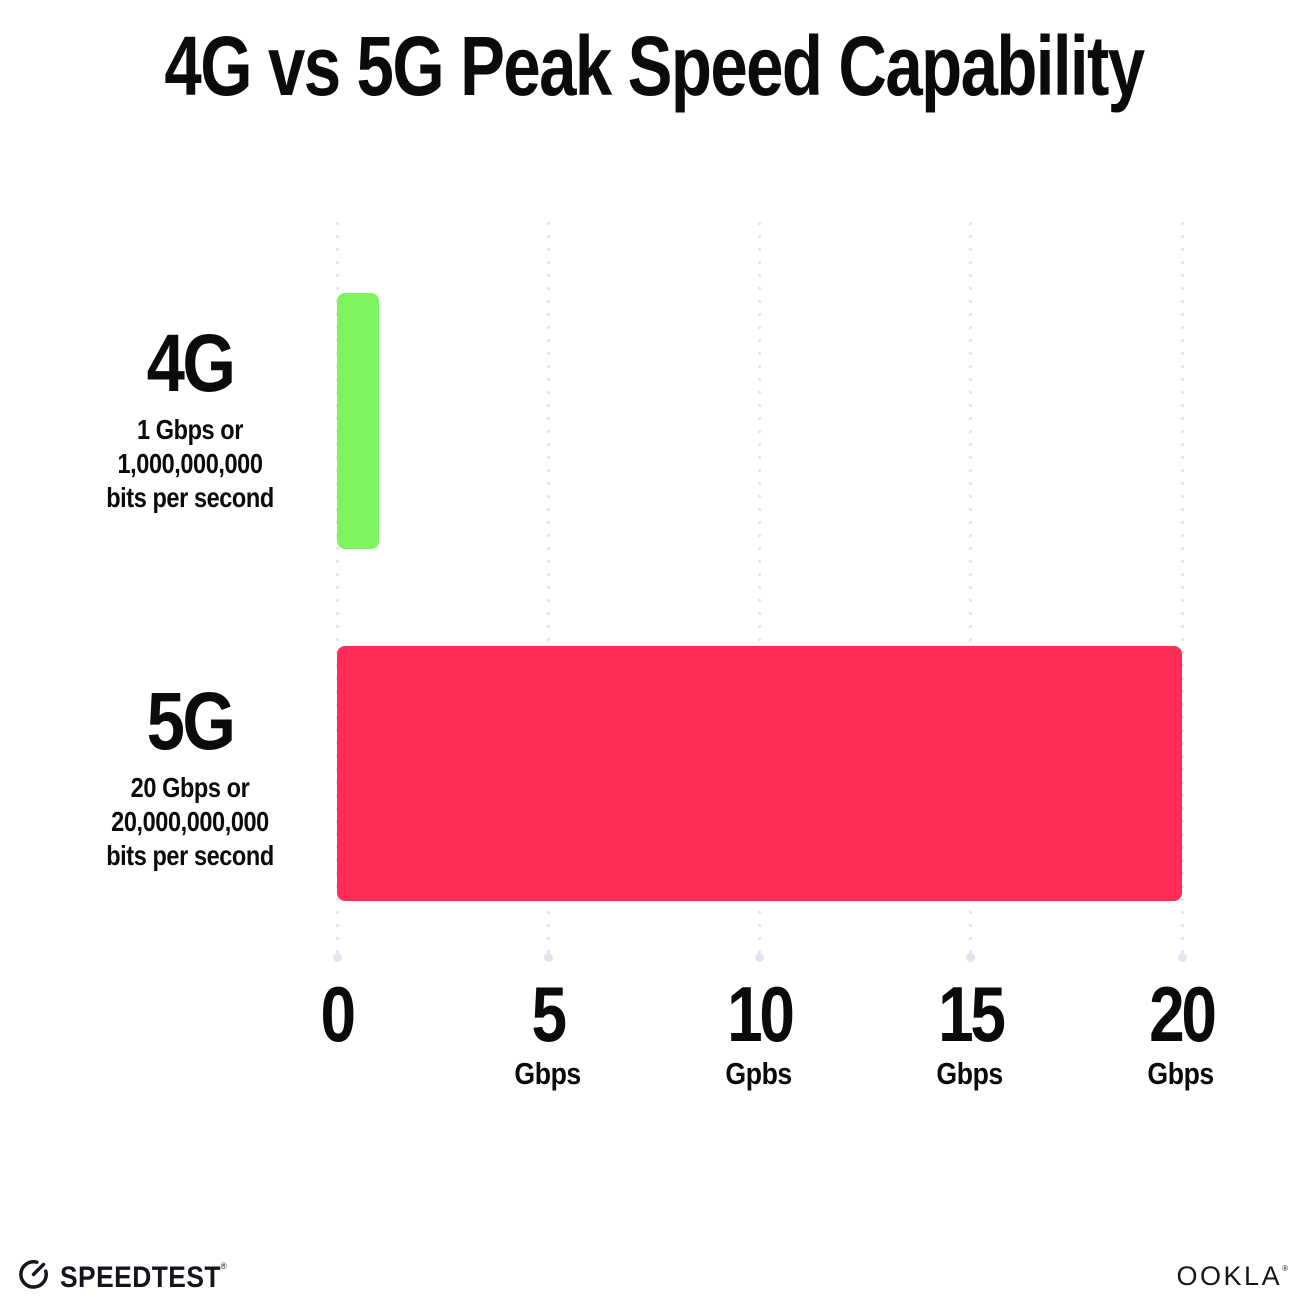 The height and width of the screenshot is (1315, 1308). I want to click on x-tick-unit: Gpbs, so click(759, 1073).